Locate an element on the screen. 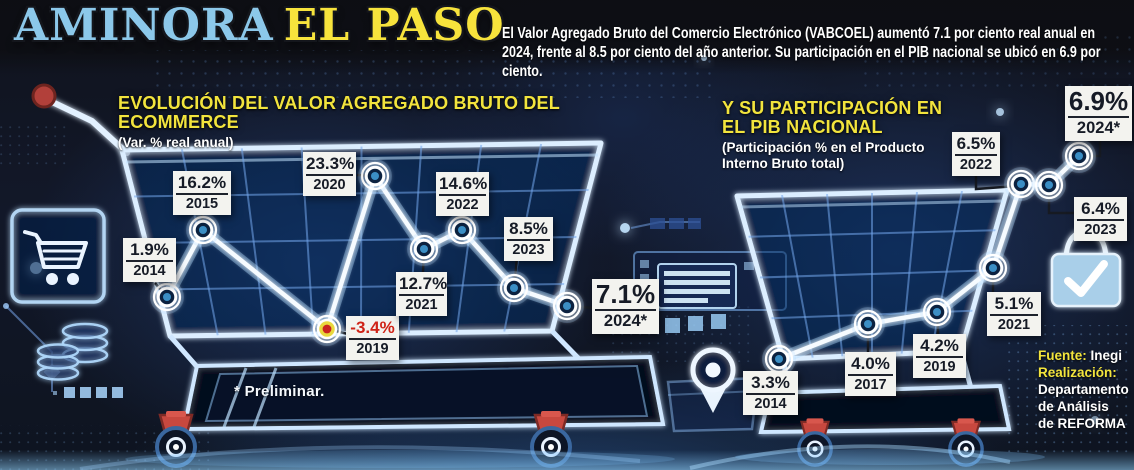 The image size is (1134, 470). right-cart is located at coordinates (873, 327).